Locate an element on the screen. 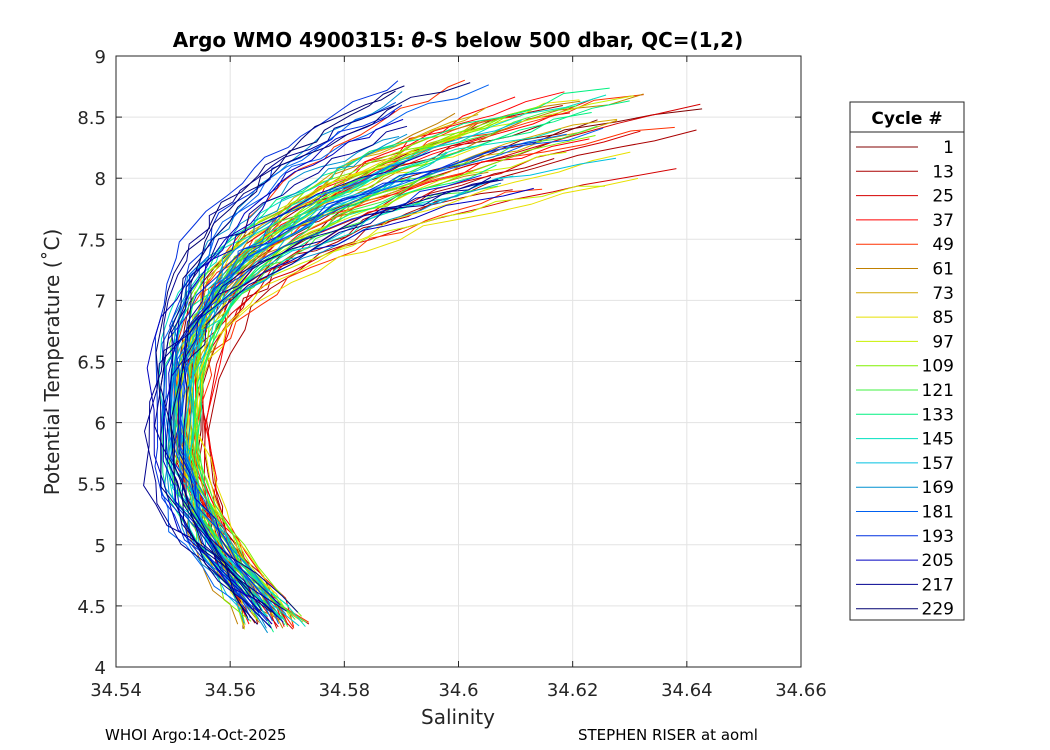  legend-label: 49 is located at coordinates (943, 245).